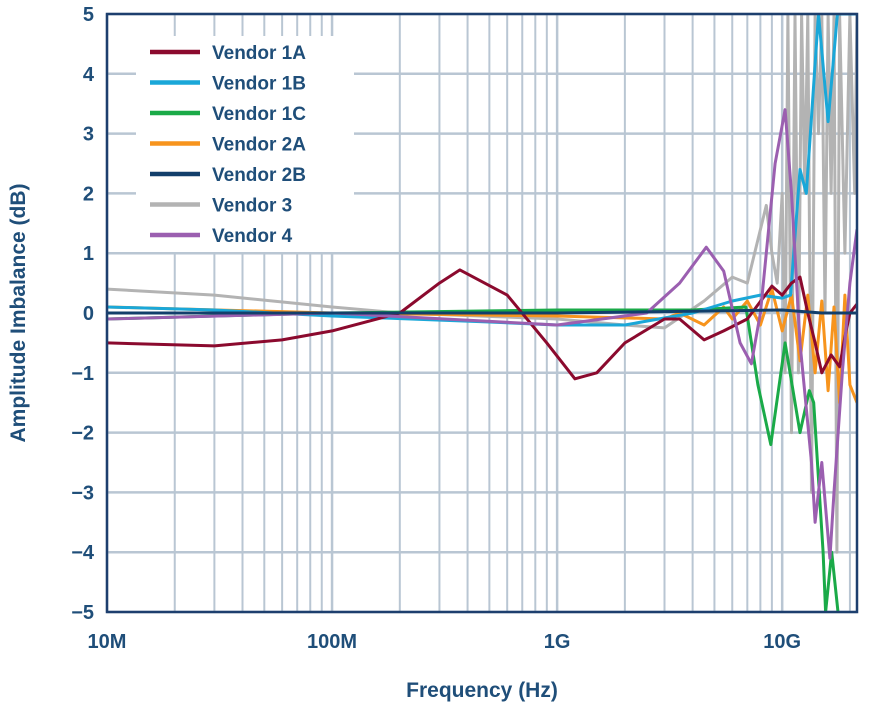 The height and width of the screenshot is (712, 869). I want to click on y-tick-label: −3, so click(82, 493).